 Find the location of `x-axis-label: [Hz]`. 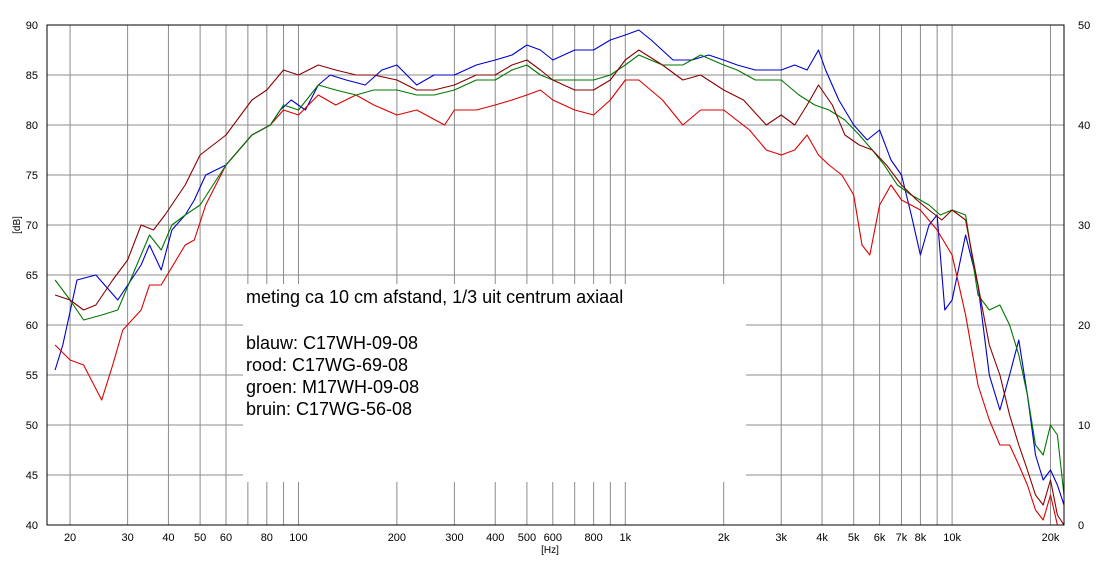

x-axis-label: [Hz] is located at coordinates (550, 550).